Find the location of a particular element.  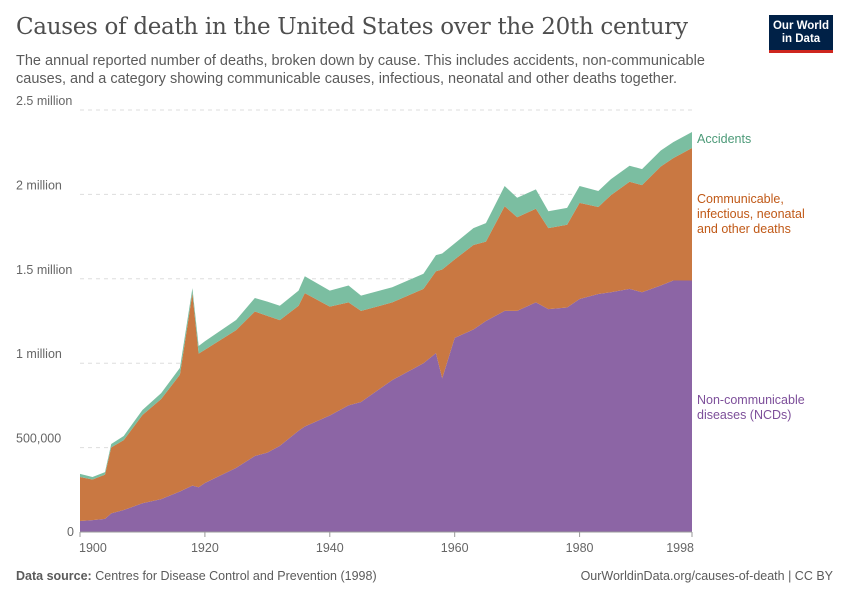

x-tick-label: 1900 is located at coordinates (93, 548).